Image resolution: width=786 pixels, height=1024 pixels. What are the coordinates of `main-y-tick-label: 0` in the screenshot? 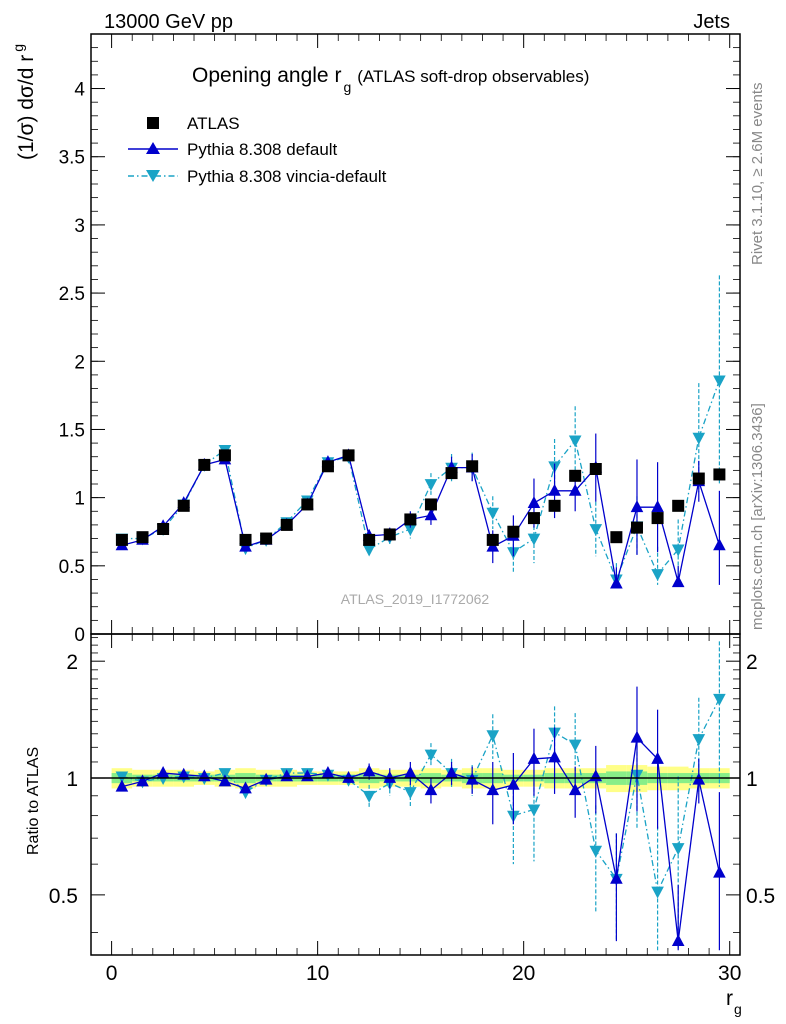 It's located at (79, 635).